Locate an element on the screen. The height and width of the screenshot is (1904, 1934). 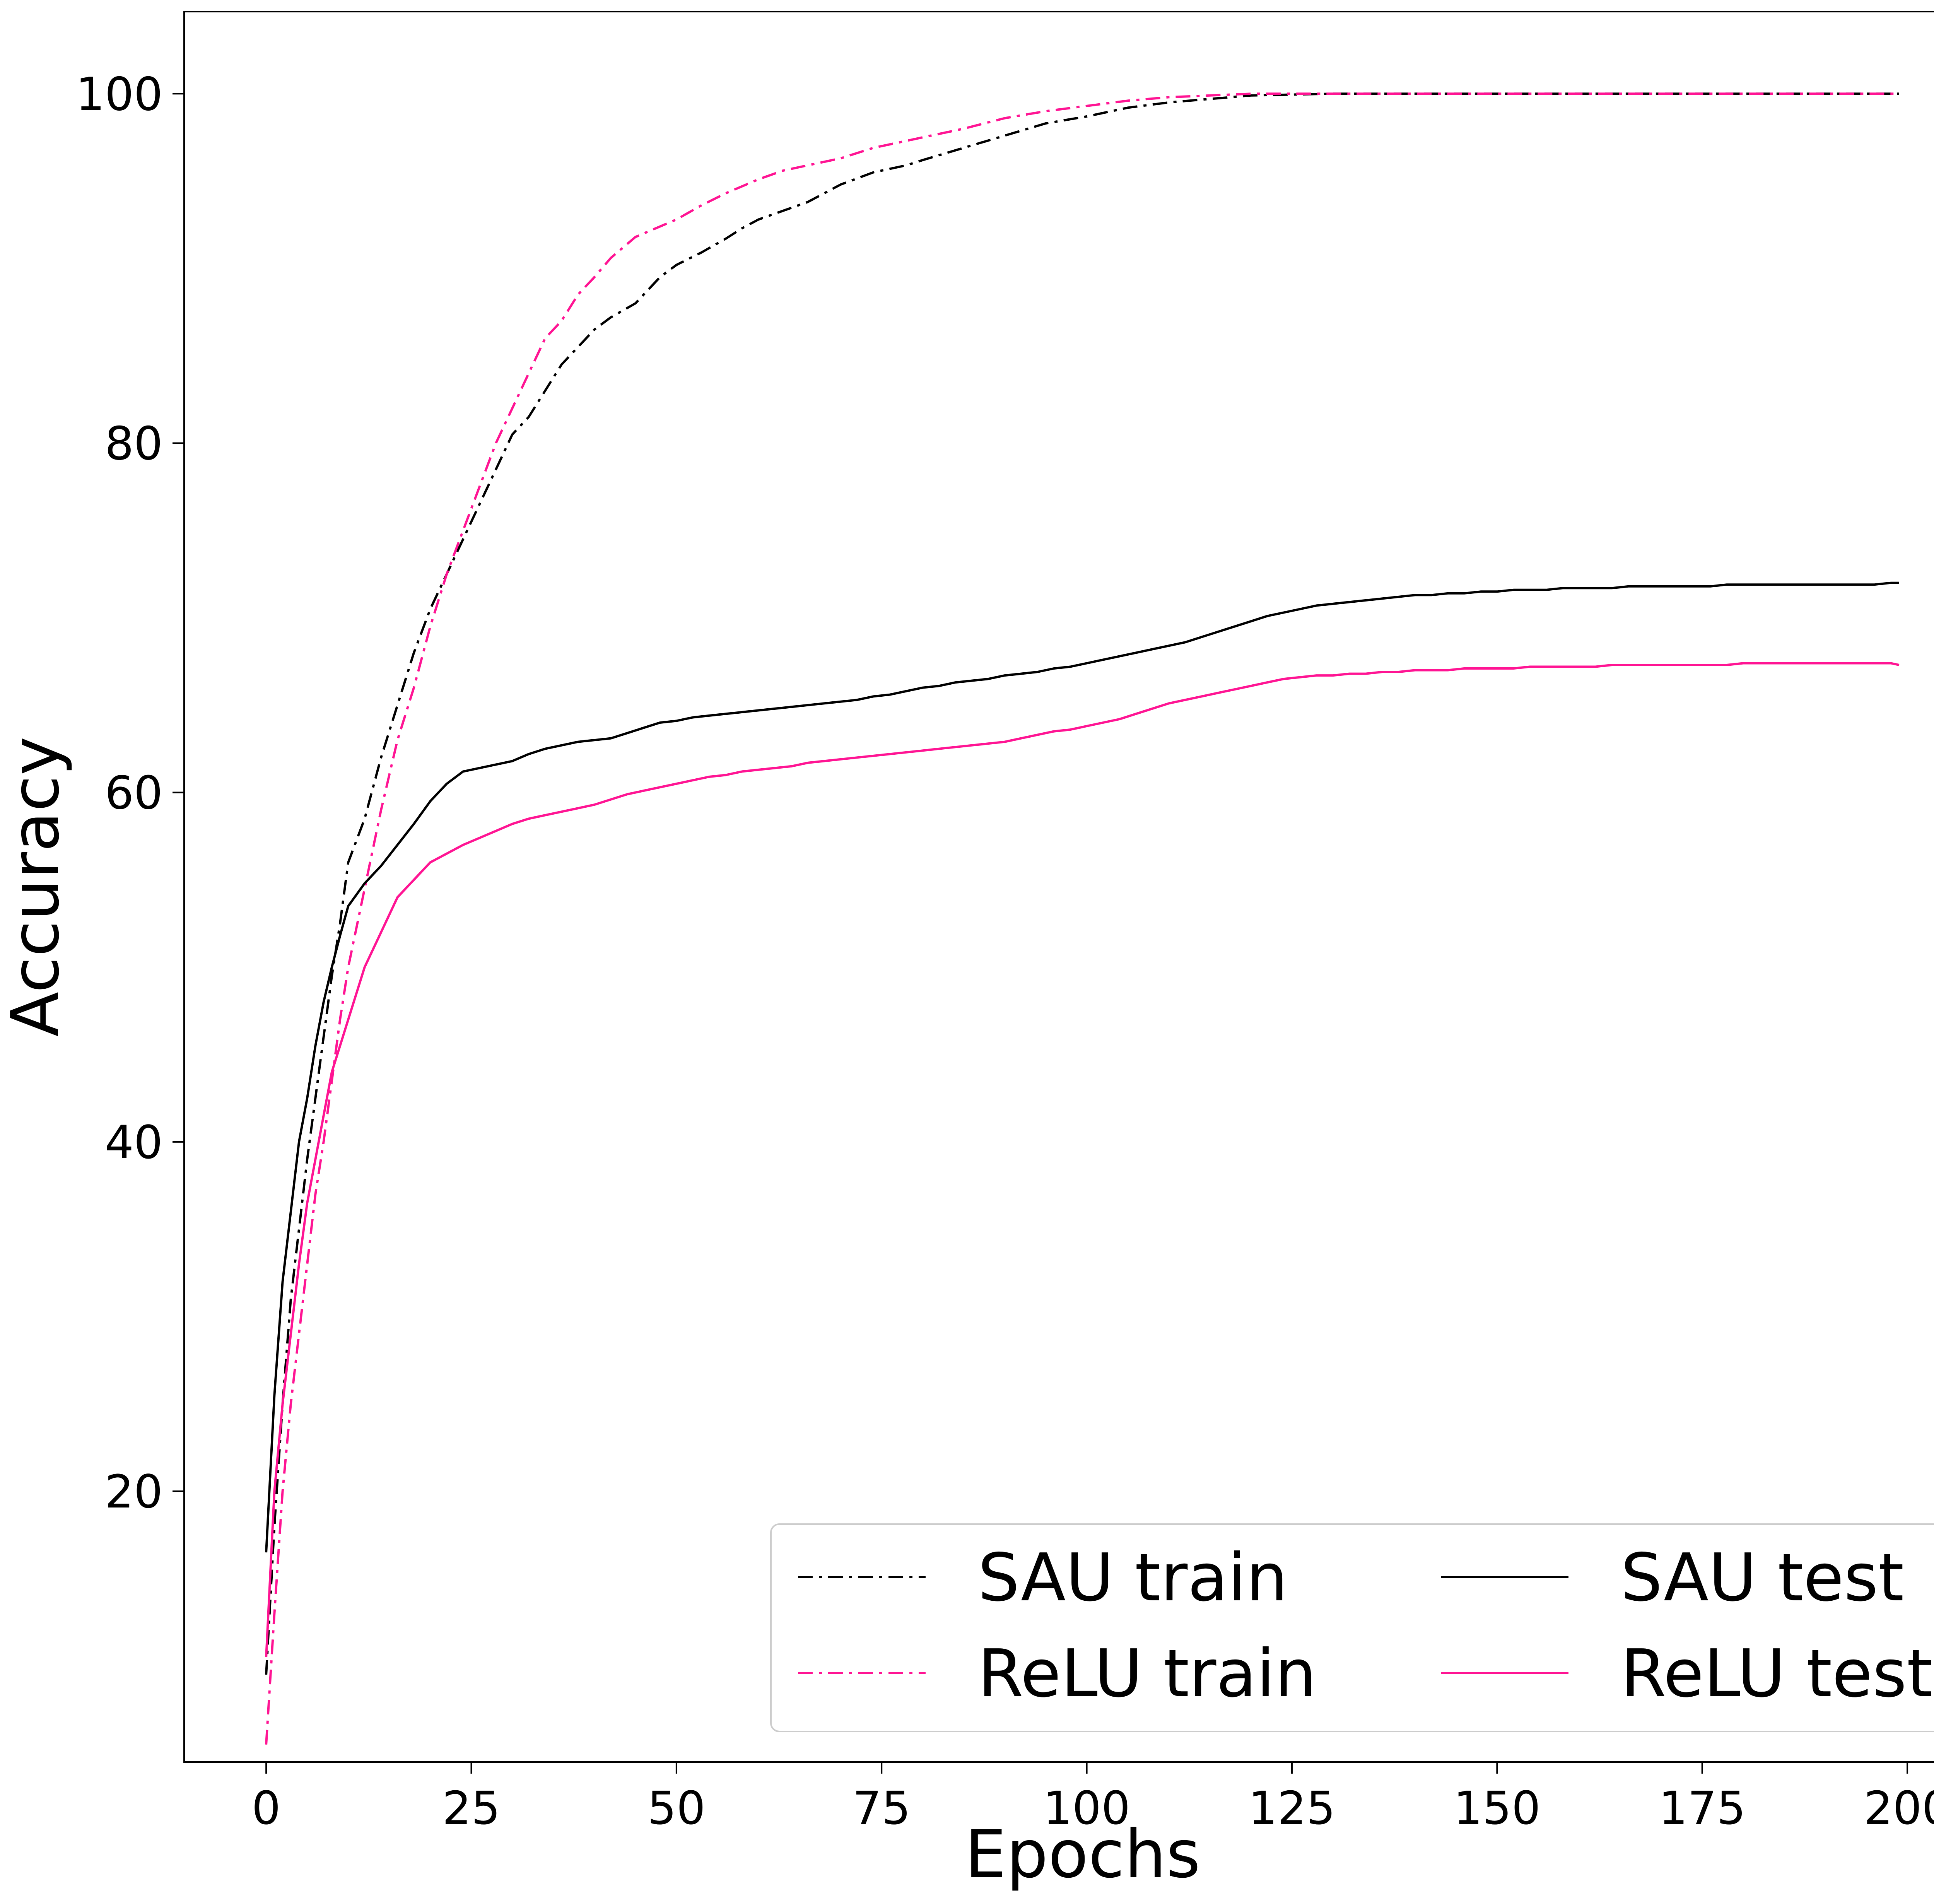
x-axis-ticks: 0 25 50 75 100 125 150 175 200 is located at coordinates (1093, 1798).